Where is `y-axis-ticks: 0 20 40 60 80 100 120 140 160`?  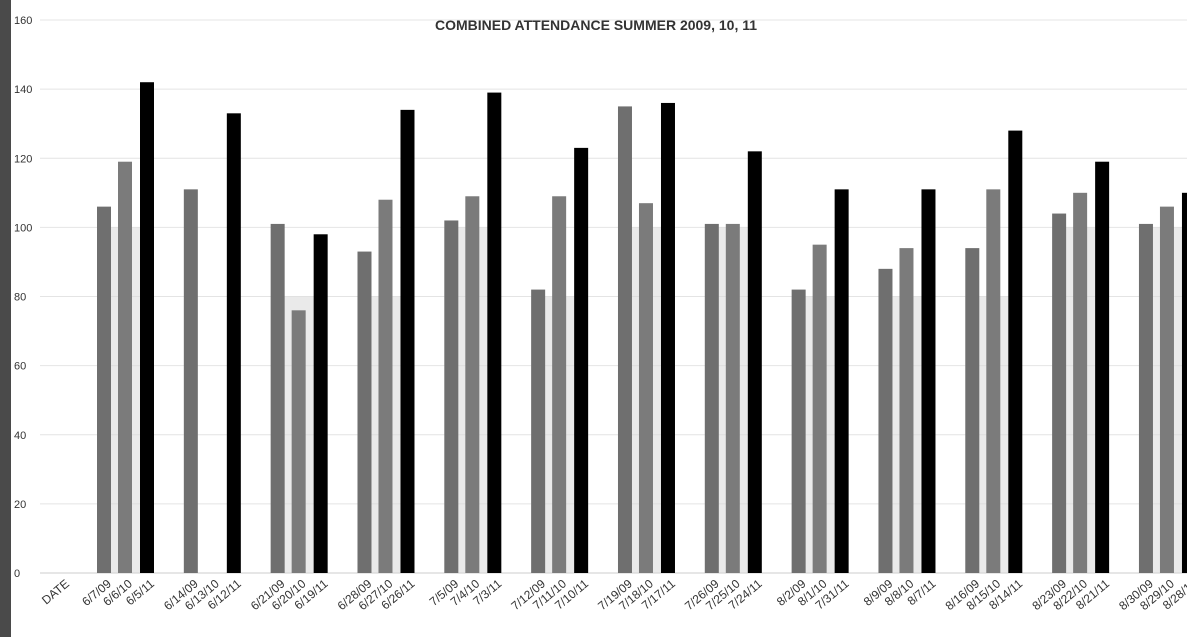
y-axis-ticks: 0 20 40 60 80 100 120 140 160 is located at coordinates (23, 297).